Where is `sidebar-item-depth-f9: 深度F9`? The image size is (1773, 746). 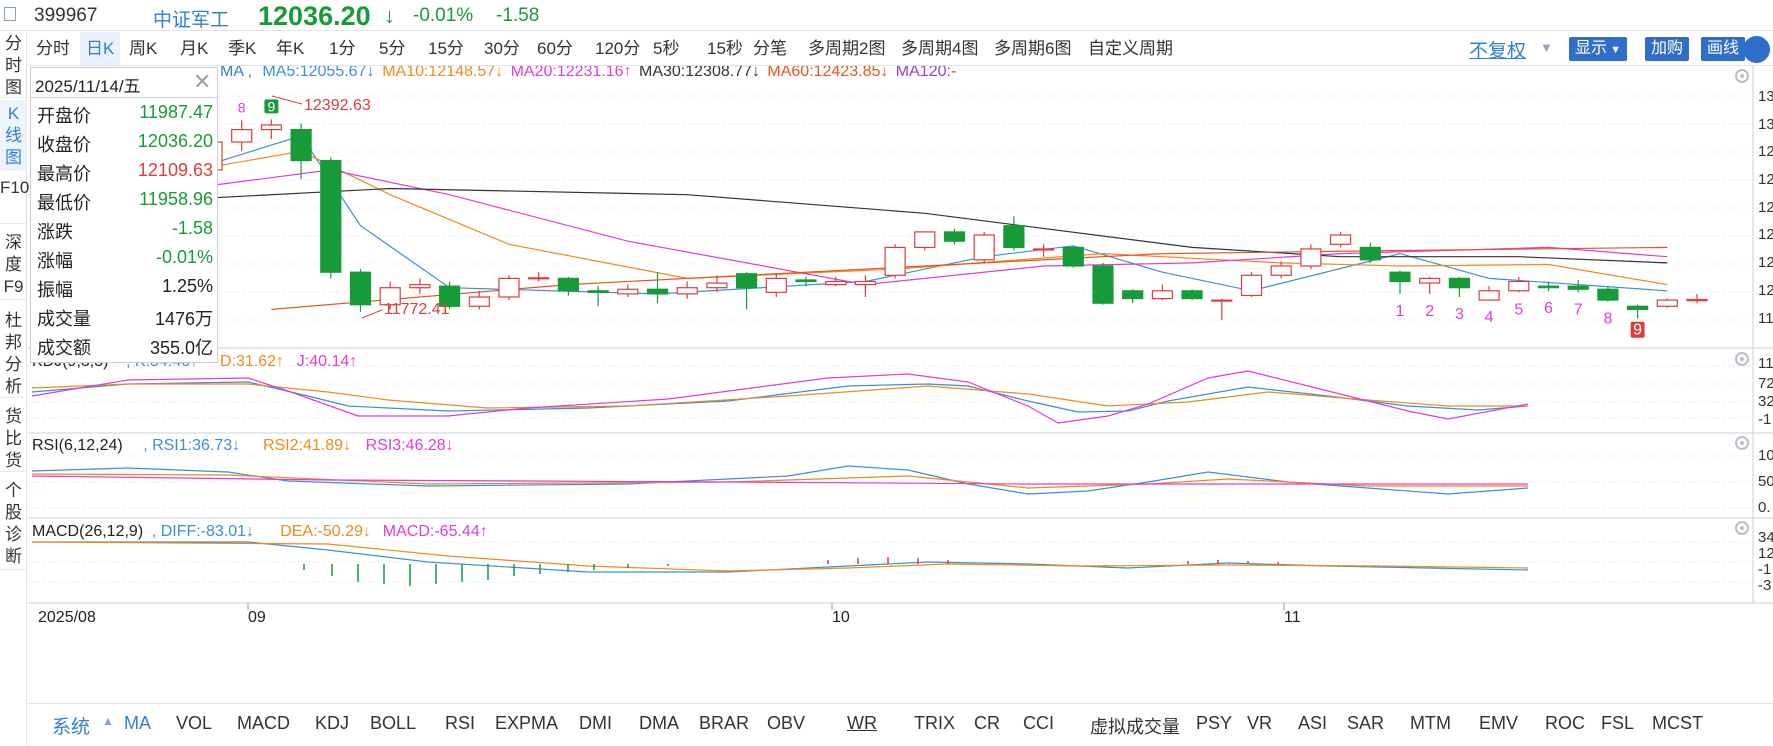
sidebar-item-depth-f9: 深度F9 is located at coordinates (13, 263).